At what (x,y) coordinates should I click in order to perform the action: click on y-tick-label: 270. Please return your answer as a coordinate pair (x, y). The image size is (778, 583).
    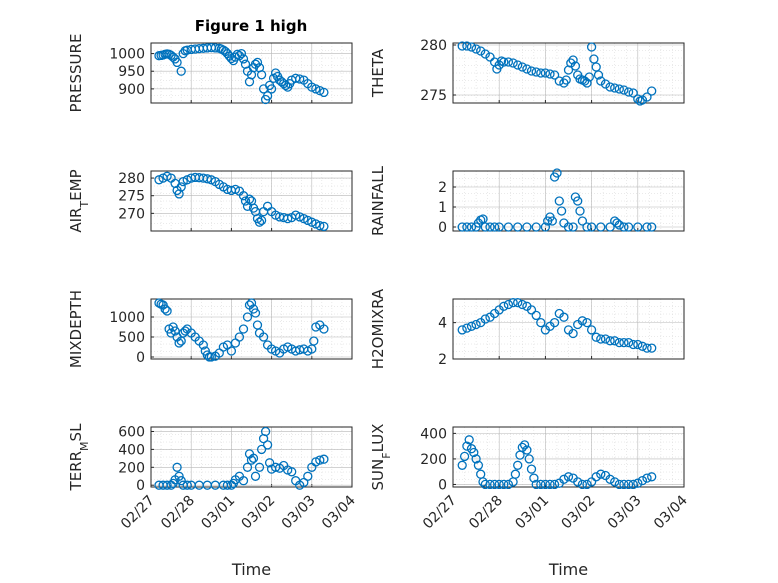
    Looking at the image, I should click on (131, 214).